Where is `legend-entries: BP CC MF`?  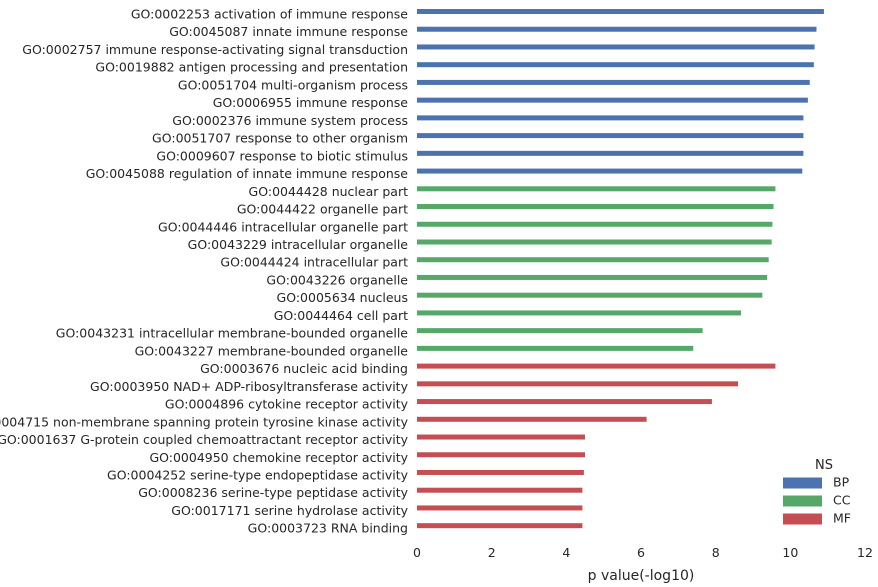 legend-entries: BP CC MF is located at coordinates (817, 500).